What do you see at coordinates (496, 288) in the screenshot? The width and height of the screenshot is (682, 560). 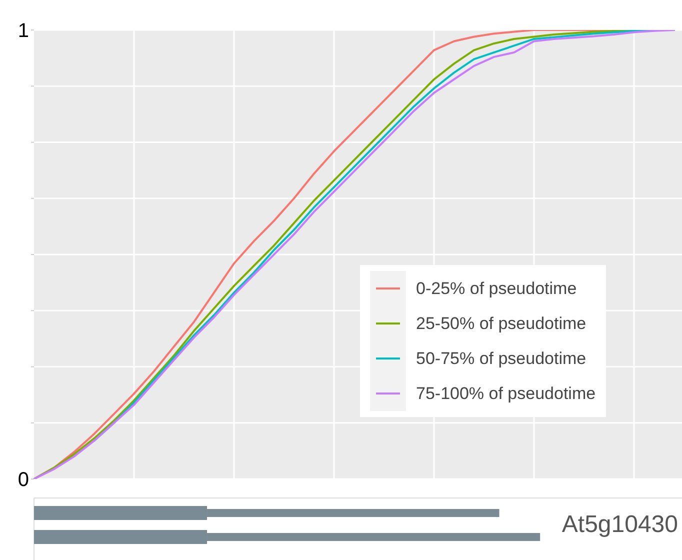 I see `legend-label: 0-25% of pseudotime` at bounding box center [496, 288].